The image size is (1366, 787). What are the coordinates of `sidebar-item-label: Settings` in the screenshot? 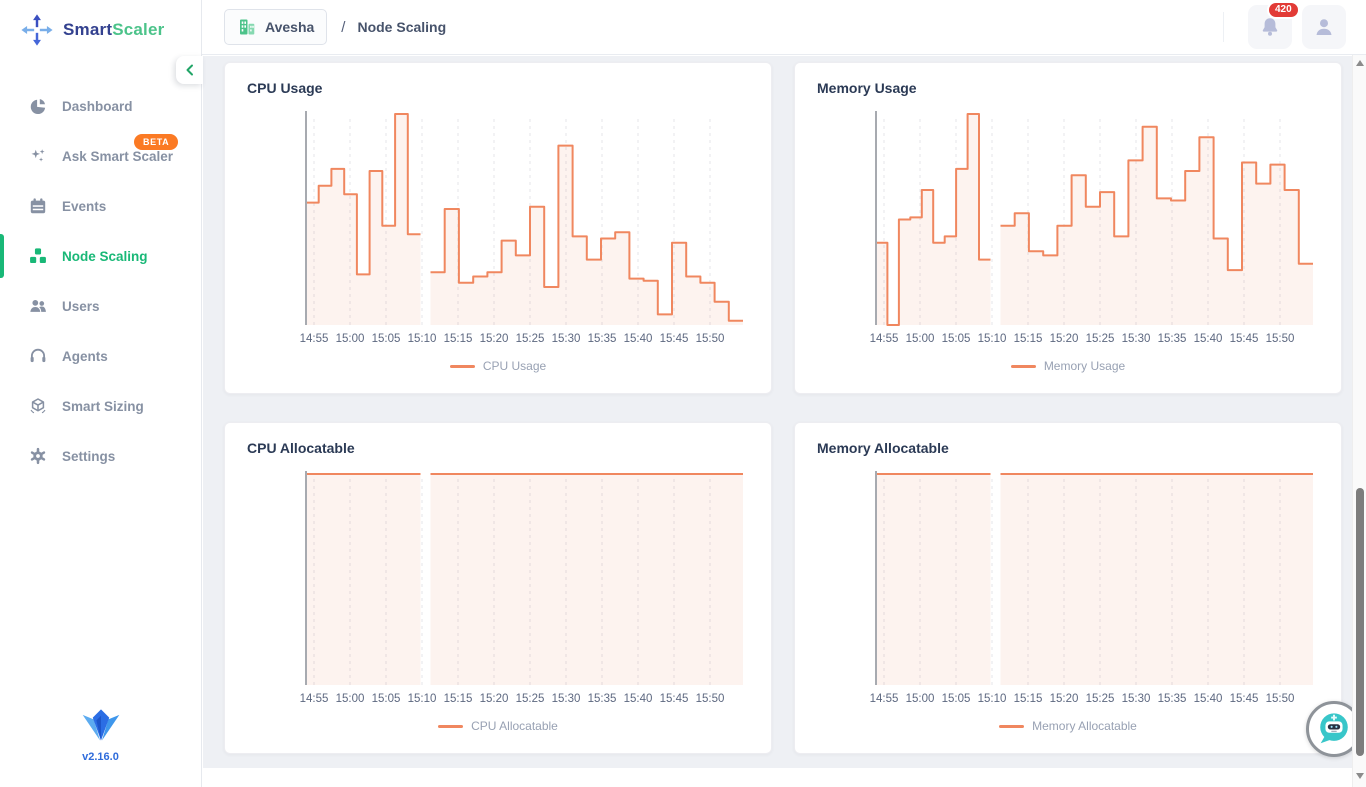 It's located at (89, 456).